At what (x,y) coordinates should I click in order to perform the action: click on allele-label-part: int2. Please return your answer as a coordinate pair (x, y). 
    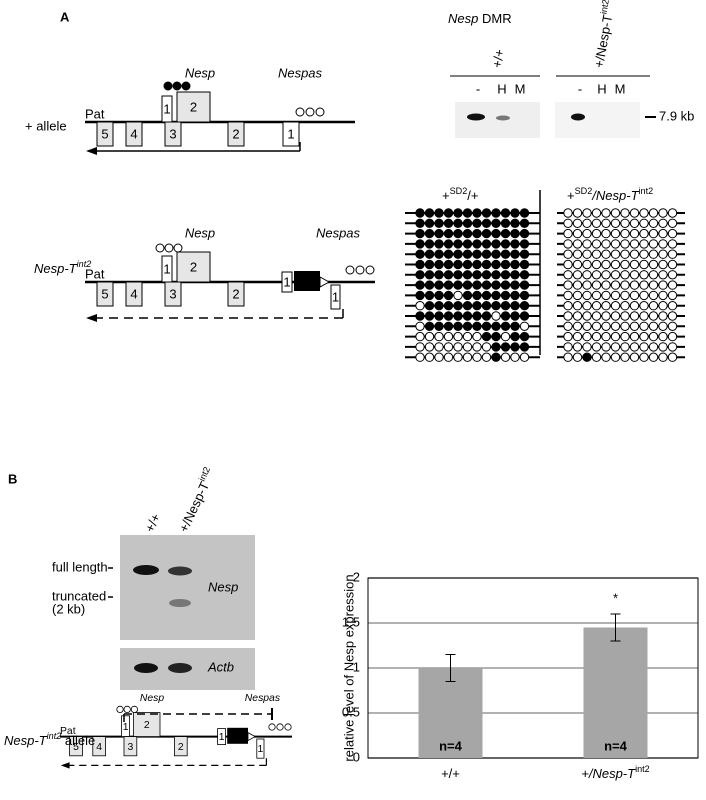
    Looking at the image, I should click on (54, 736).